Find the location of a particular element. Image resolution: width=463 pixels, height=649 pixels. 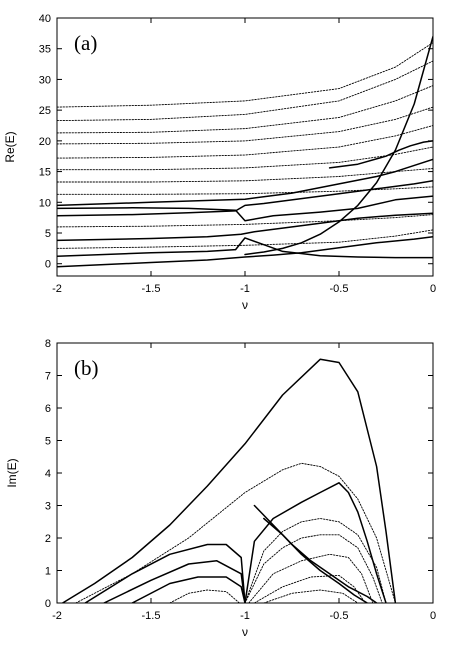

y-axis-label: Im(E) is located at coordinates (12, 472).